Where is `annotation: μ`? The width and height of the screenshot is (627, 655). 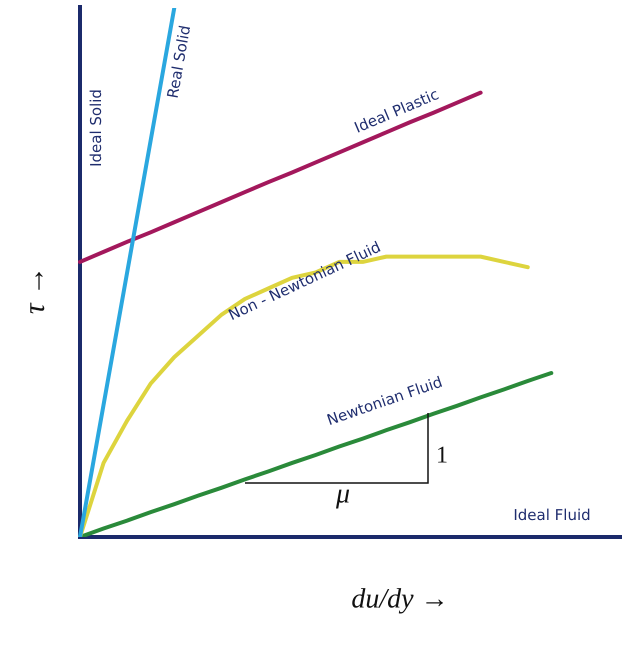 annotation: μ is located at coordinates (342, 494).